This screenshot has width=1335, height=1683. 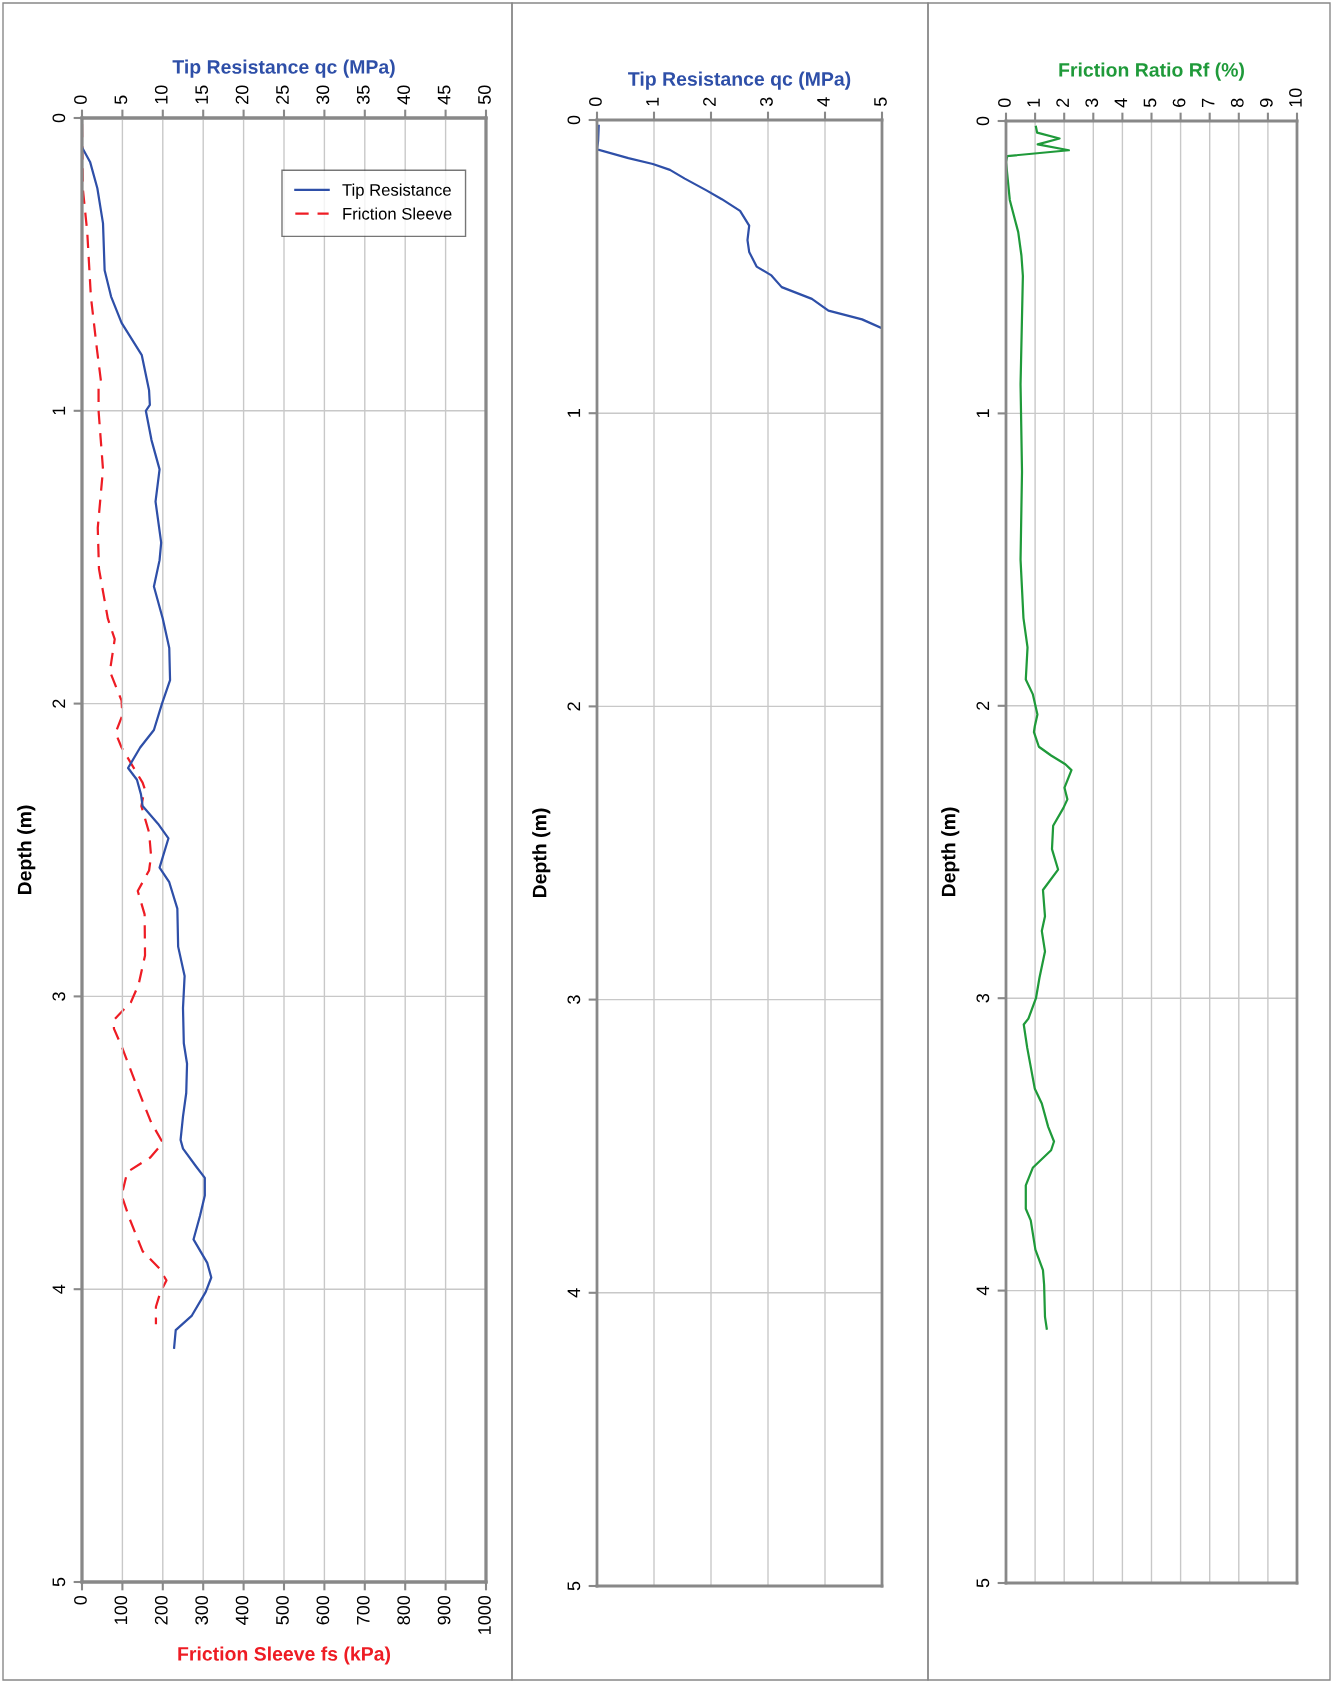 What do you see at coordinates (444, 1610) in the screenshot?
I see `x-tick-label: 900` at bounding box center [444, 1610].